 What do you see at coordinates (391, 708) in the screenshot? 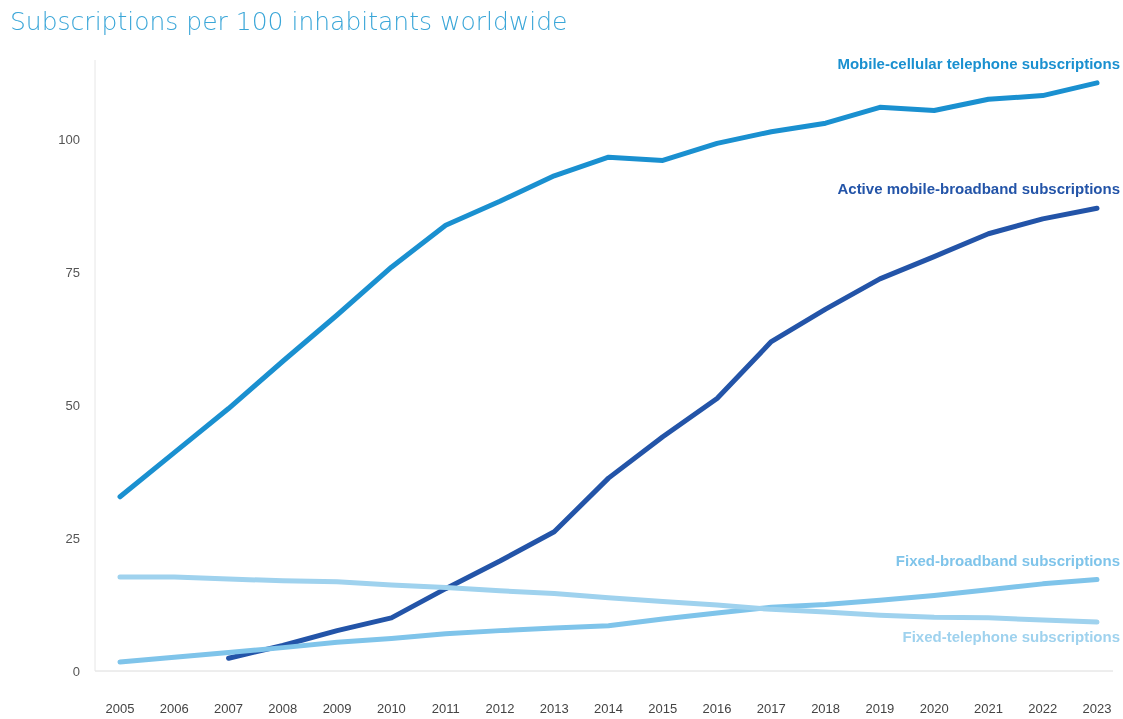
I see `x-tick-label: 2010` at bounding box center [391, 708].